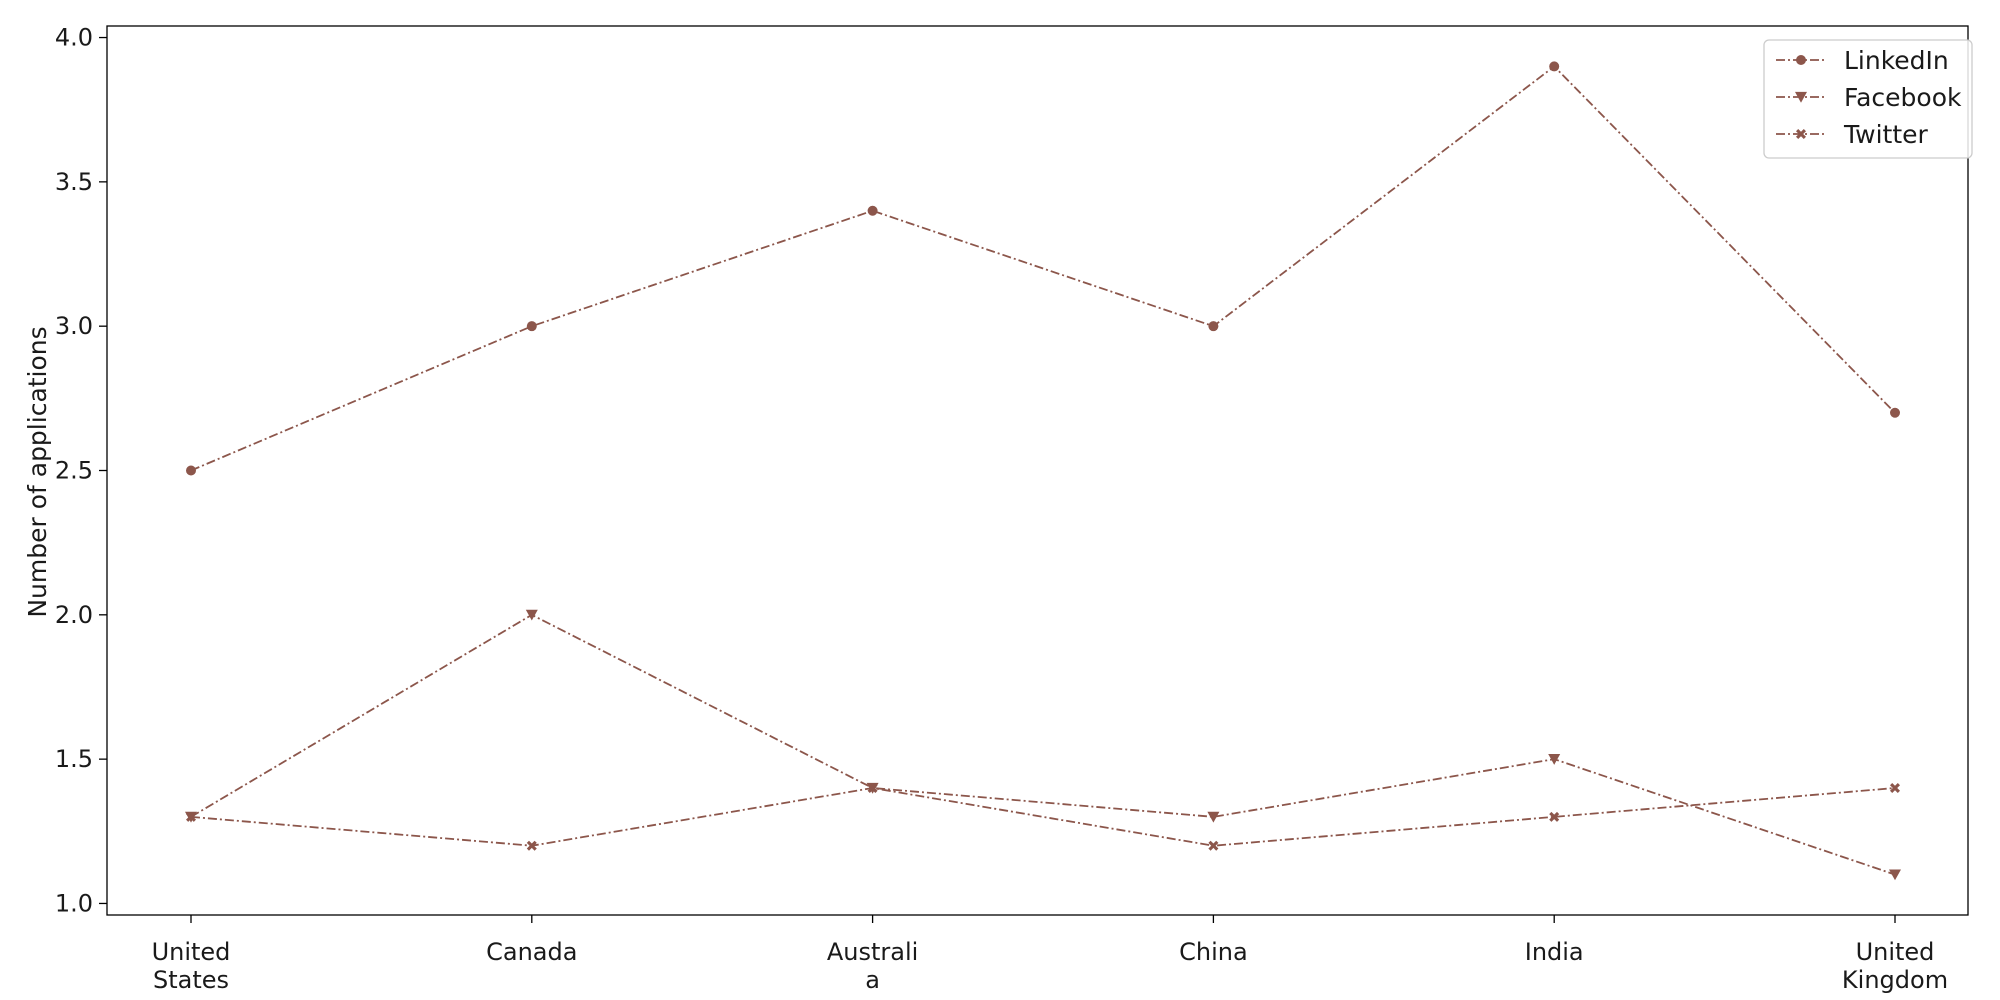 This screenshot has height=1000, width=2000. I want to click on y-tick-label: 4.0, so click(74, 38).